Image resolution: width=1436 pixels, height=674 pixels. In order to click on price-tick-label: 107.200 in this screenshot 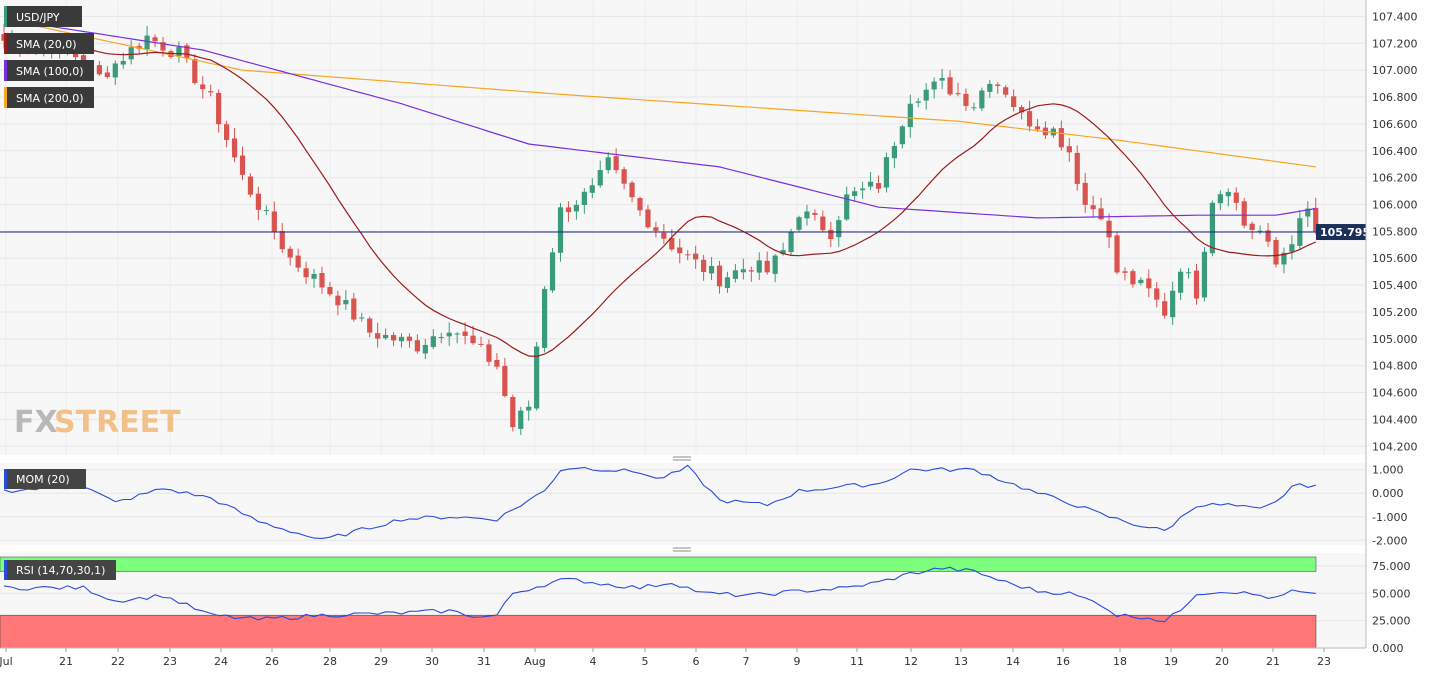, I will do `click(1395, 43)`.